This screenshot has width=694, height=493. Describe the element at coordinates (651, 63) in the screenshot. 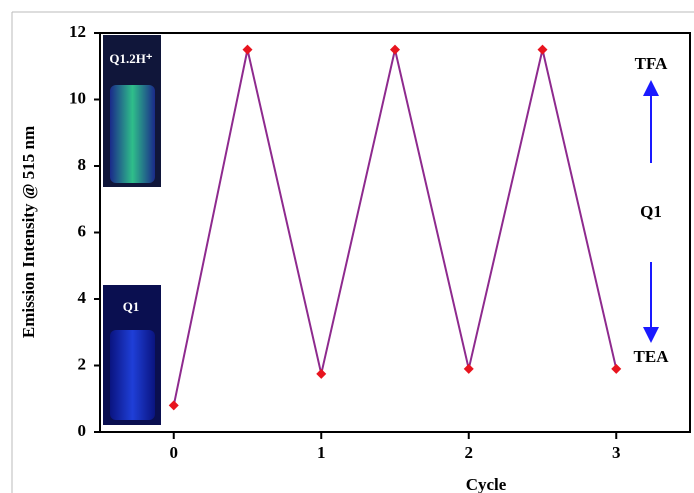

I see `annotation: TFA` at that location.